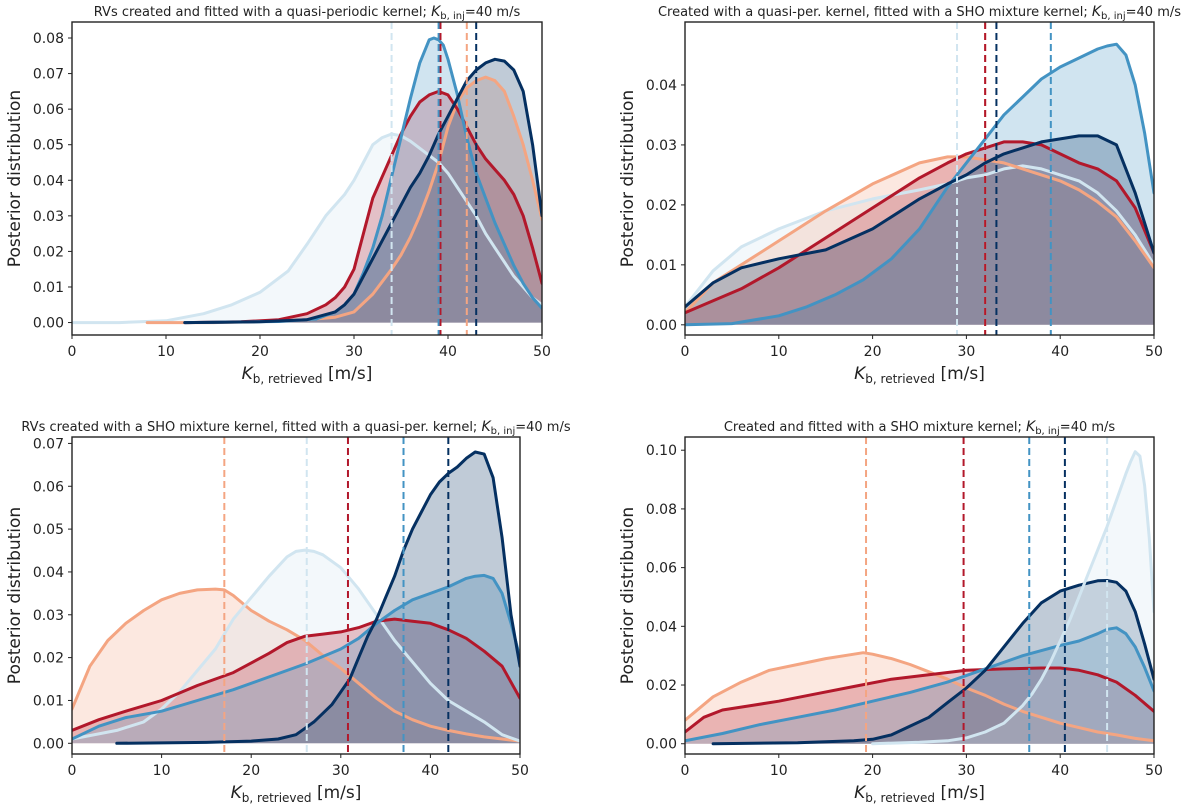 This screenshot has width=1200, height=806. I want to click on plot-area, so click(296, 595).